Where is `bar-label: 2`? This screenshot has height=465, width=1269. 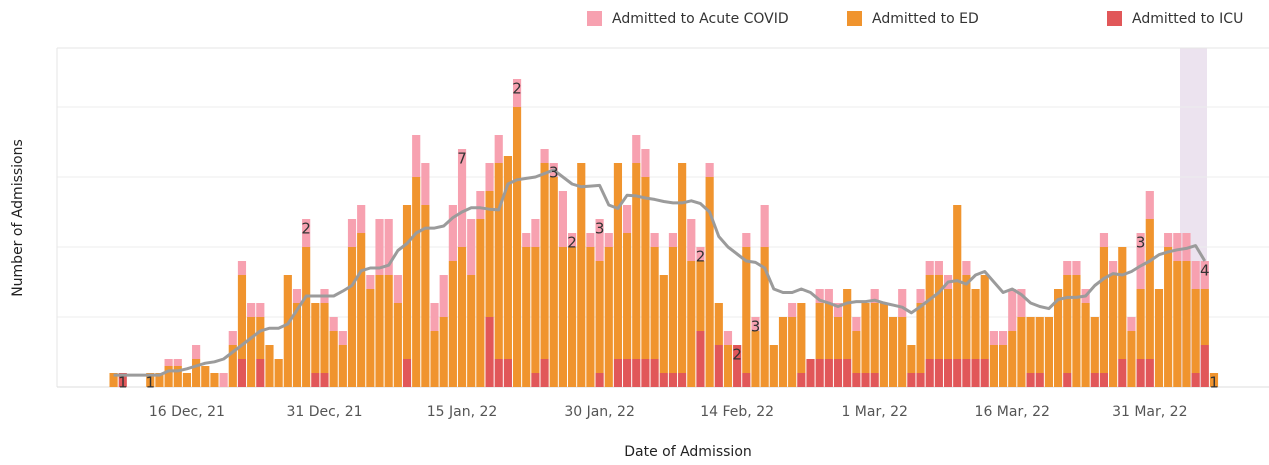
bar-label: 2 is located at coordinates (306, 229).